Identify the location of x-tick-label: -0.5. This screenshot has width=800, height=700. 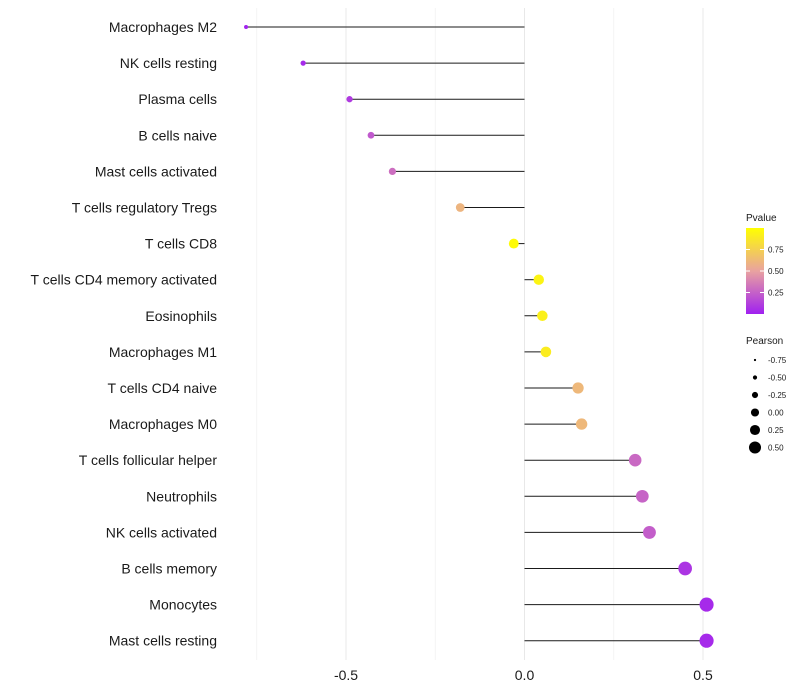
(346, 675).